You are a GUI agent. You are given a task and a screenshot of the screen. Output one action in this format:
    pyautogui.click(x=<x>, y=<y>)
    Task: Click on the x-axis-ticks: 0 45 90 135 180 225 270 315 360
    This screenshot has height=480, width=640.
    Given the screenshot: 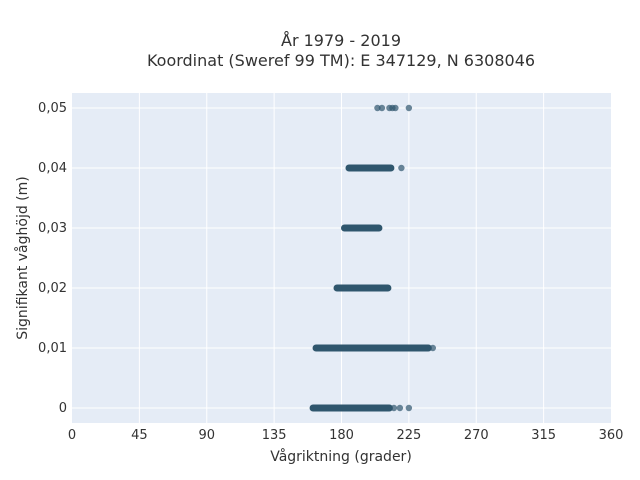 What is the action you would take?
    pyautogui.click(x=346, y=435)
    